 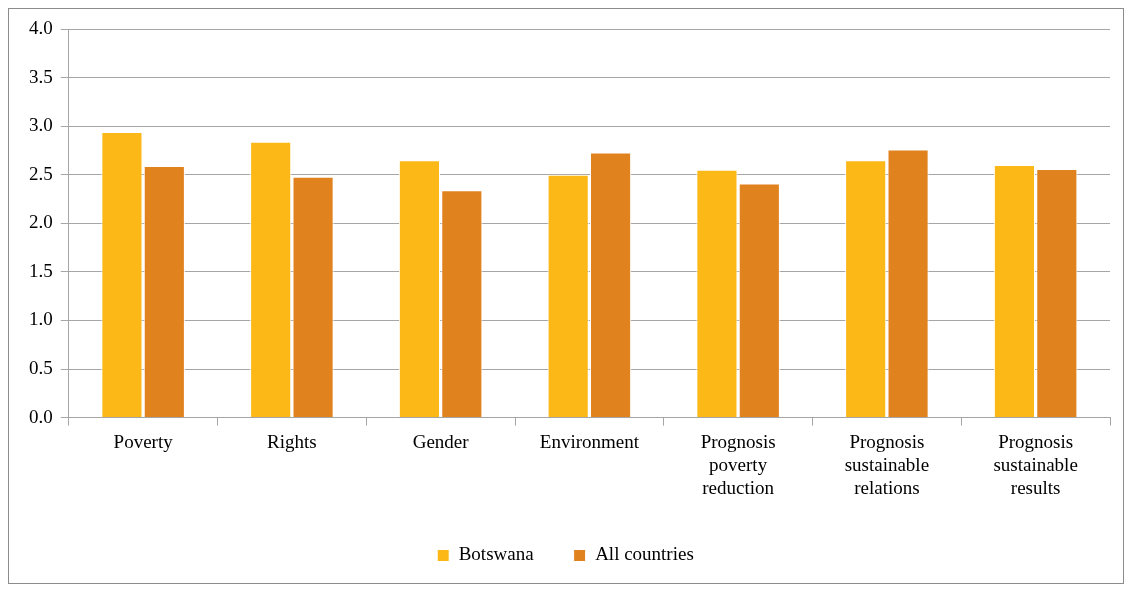 What do you see at coordinates (41, 270) in the screenshot?
I see `y-tick-label: 1.5` at bounding box center [41, 270].